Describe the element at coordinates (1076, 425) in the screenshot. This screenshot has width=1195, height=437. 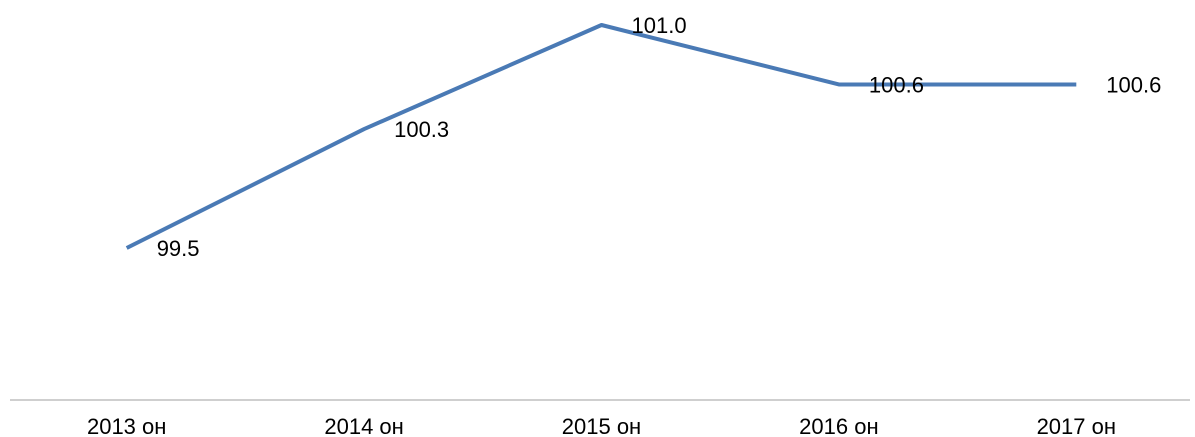
I see `x-tick-label: 2017 он` at that location.